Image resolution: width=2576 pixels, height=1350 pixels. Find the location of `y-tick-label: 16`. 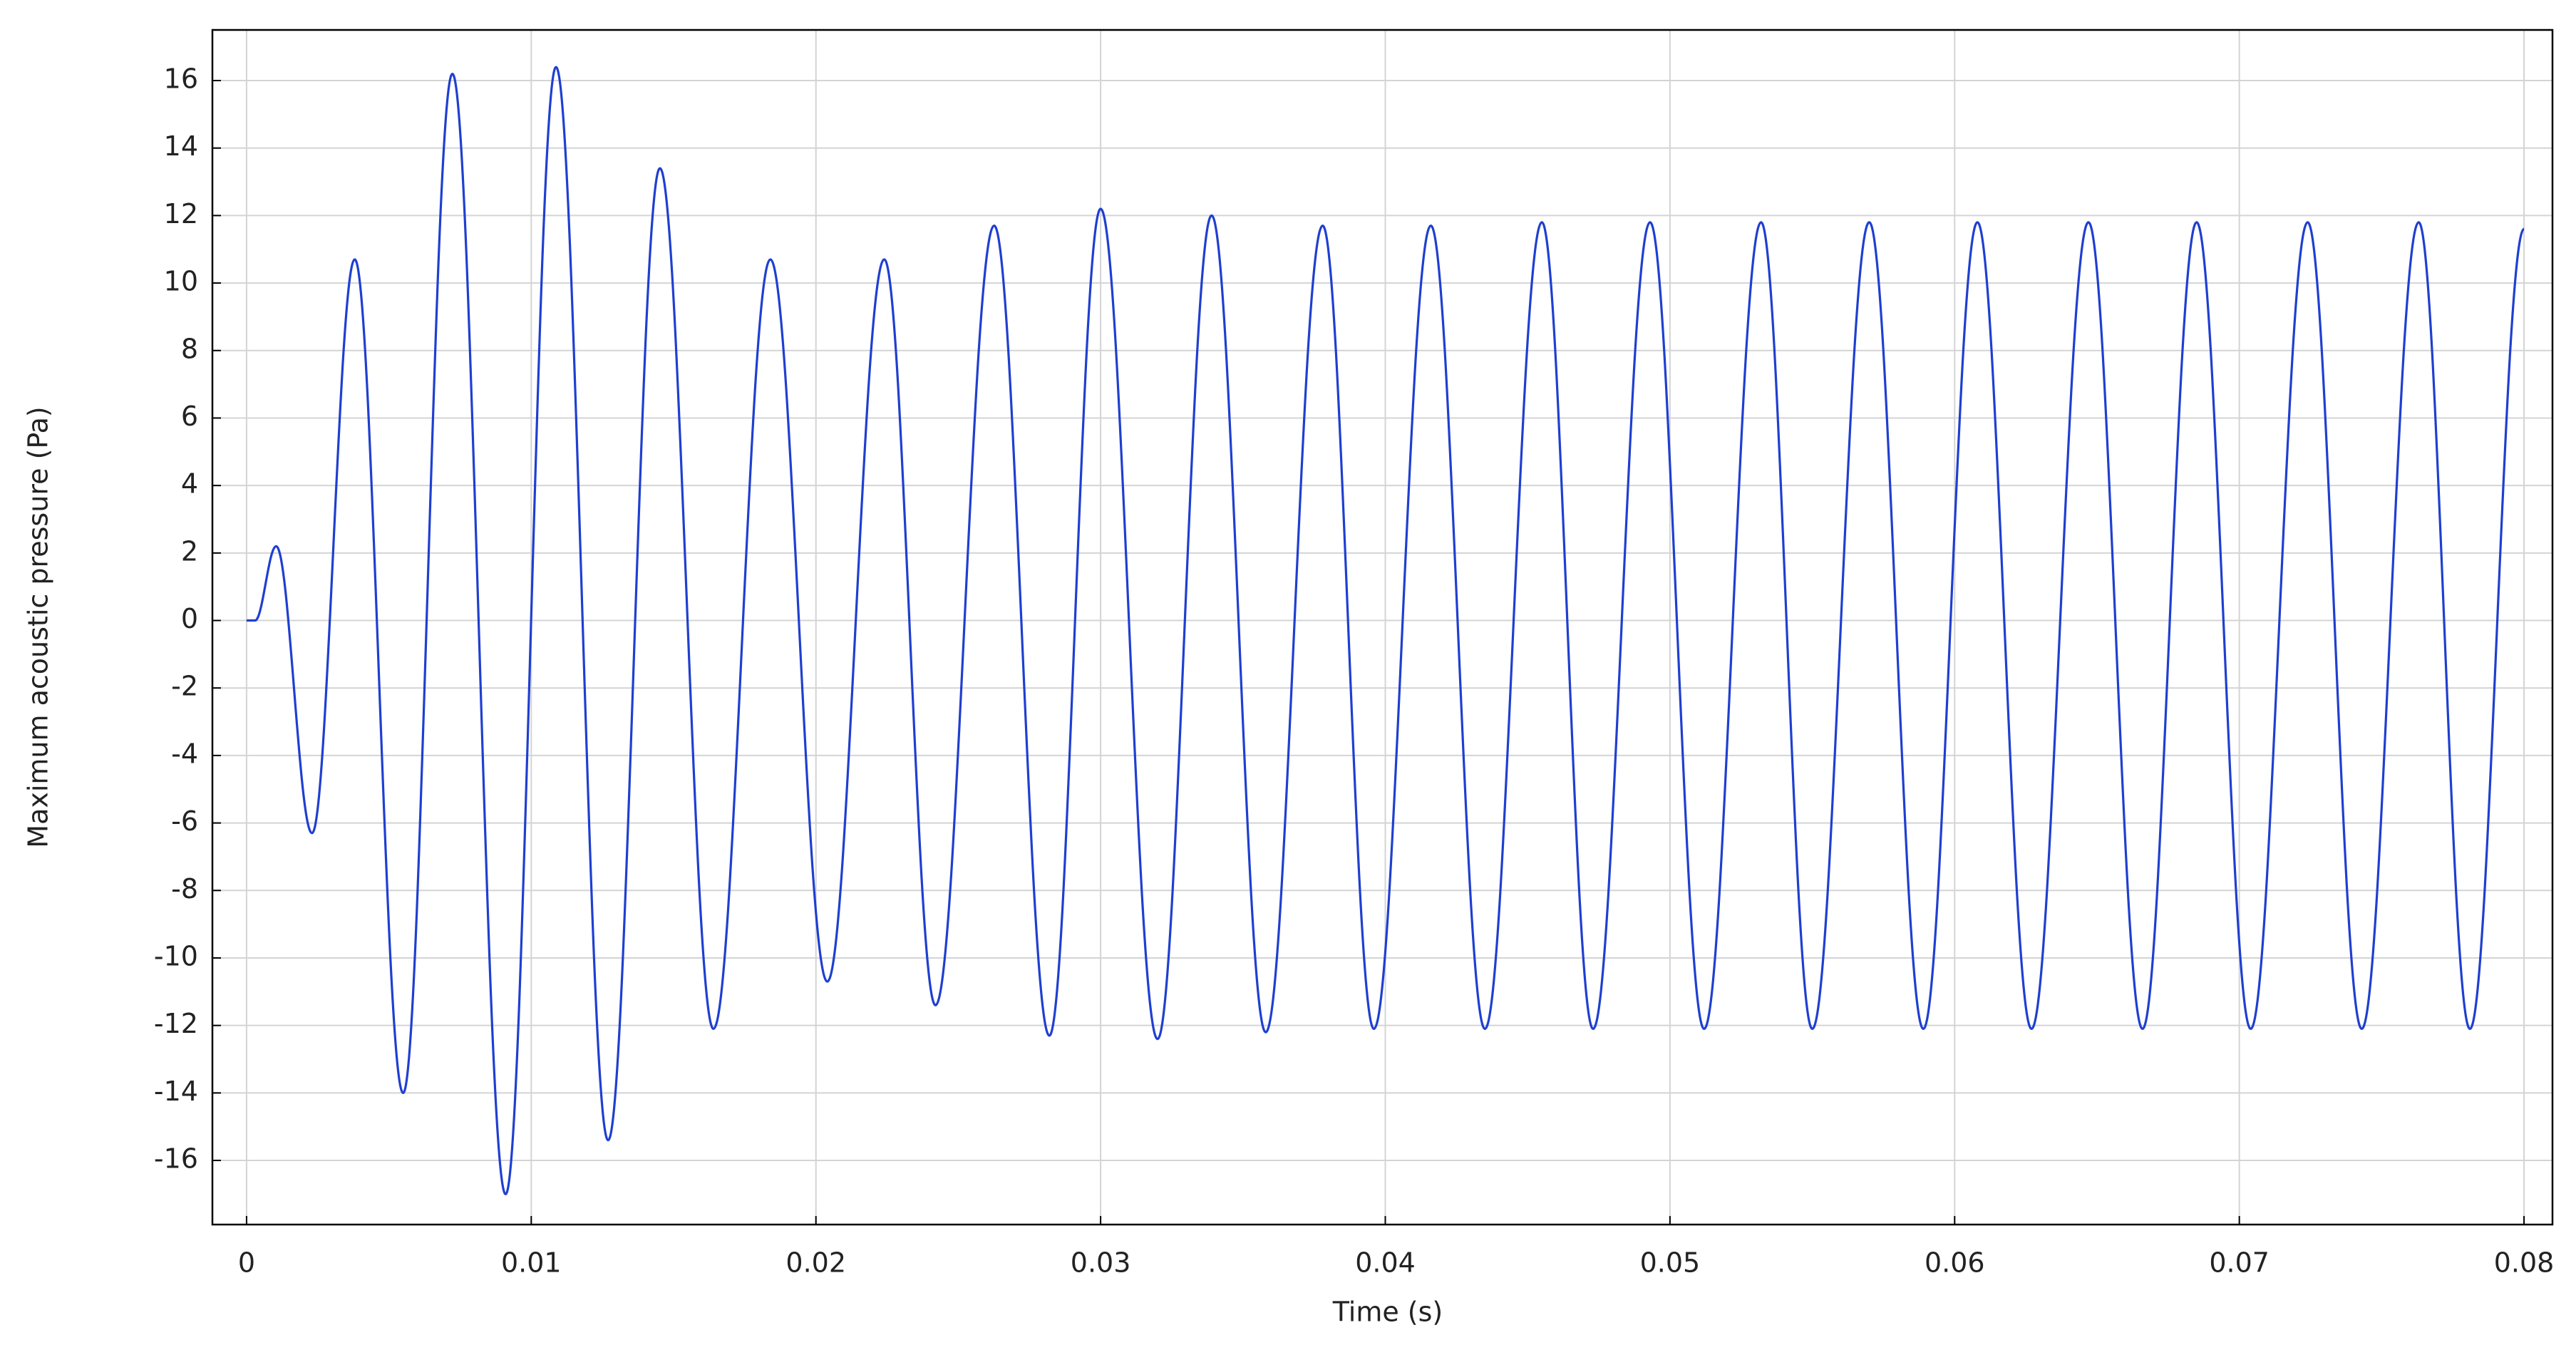

y-tick-label: 16 is located at coordinates (181, 79).